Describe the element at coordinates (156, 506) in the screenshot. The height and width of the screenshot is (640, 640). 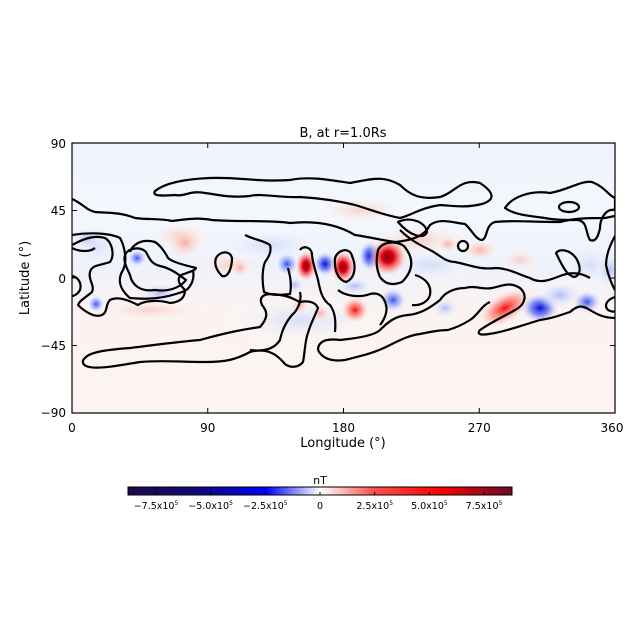
I see `colorbar-tick: −7.5x105` at that location.